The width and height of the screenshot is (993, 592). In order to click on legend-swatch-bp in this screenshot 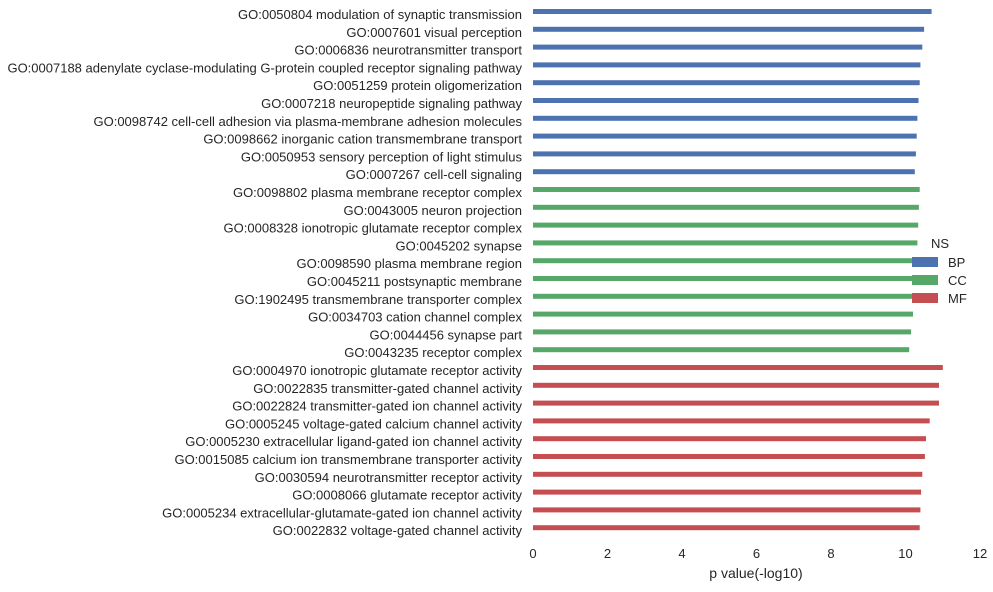, I will do `click(925, 262)`.